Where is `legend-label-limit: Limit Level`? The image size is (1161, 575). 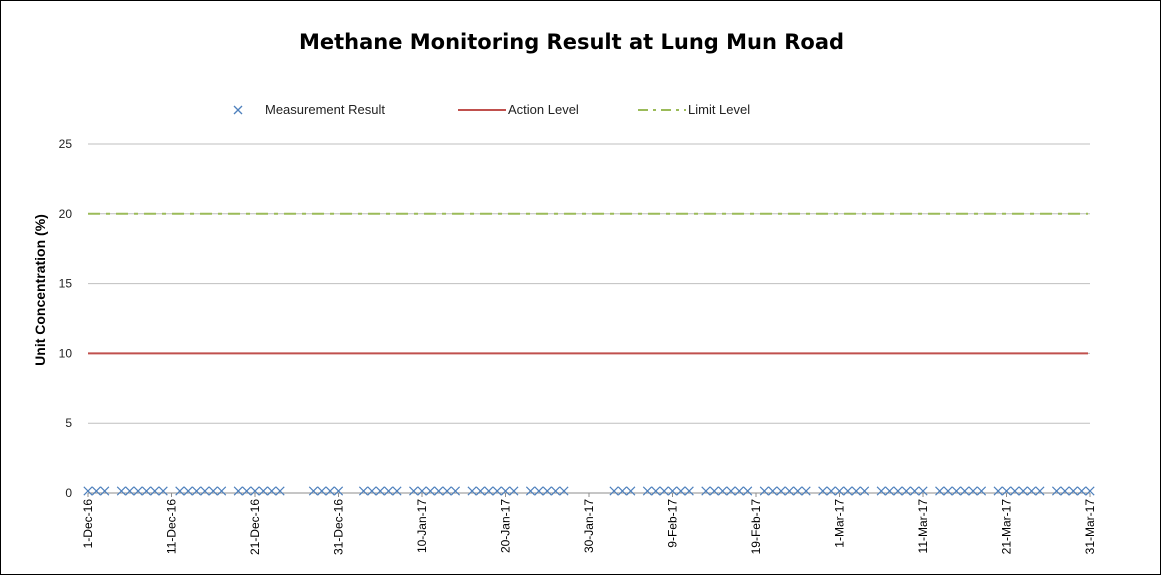
legend-label-limit: Limit Level is located at coordinates (719, 109).